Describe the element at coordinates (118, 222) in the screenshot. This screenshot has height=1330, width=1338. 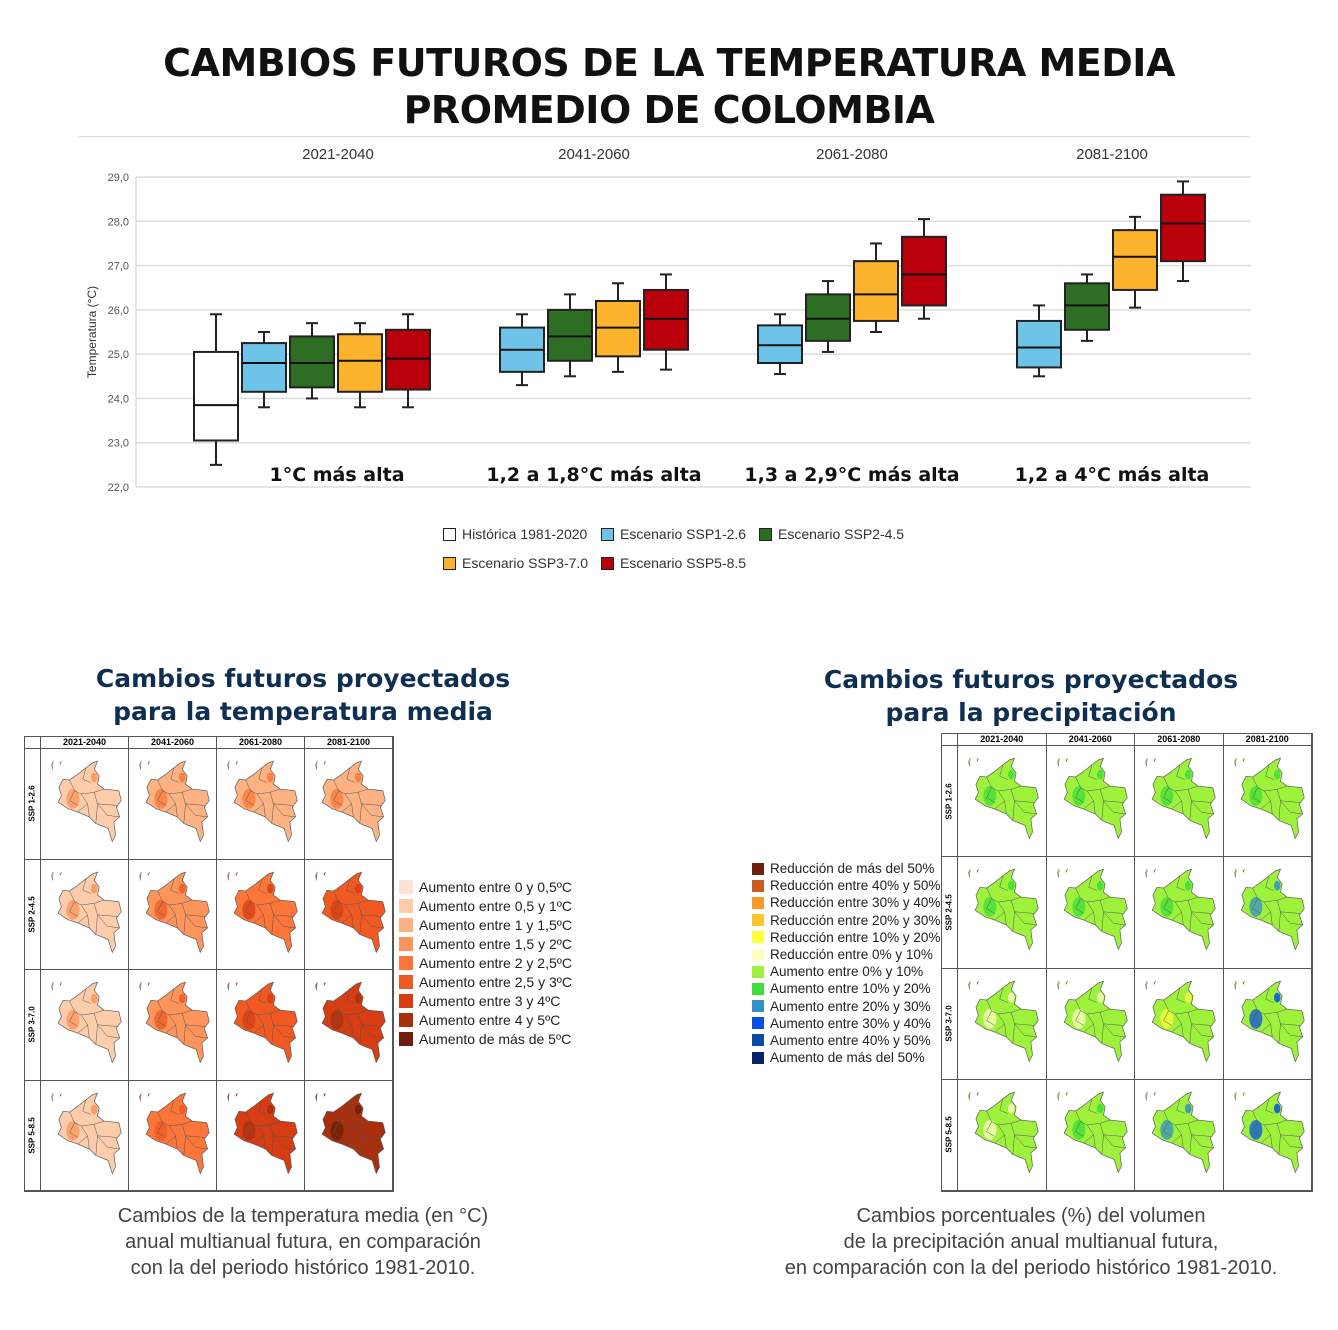
I see `y-tick-label: 28,0` at that location.